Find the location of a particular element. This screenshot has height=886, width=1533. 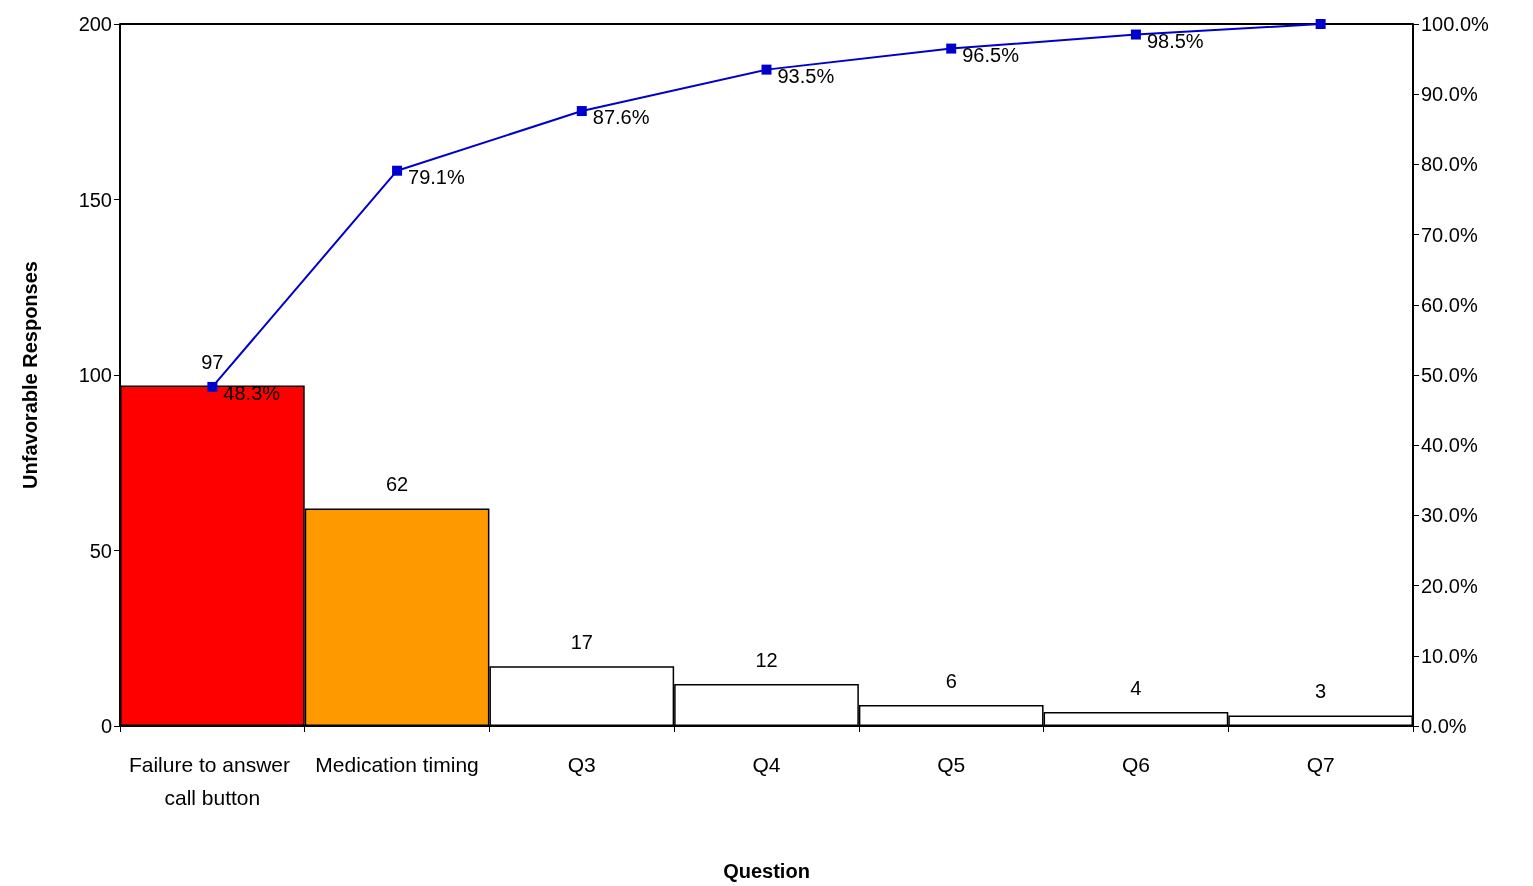

x-axis-title: Question is located at coordinates (766, 871).